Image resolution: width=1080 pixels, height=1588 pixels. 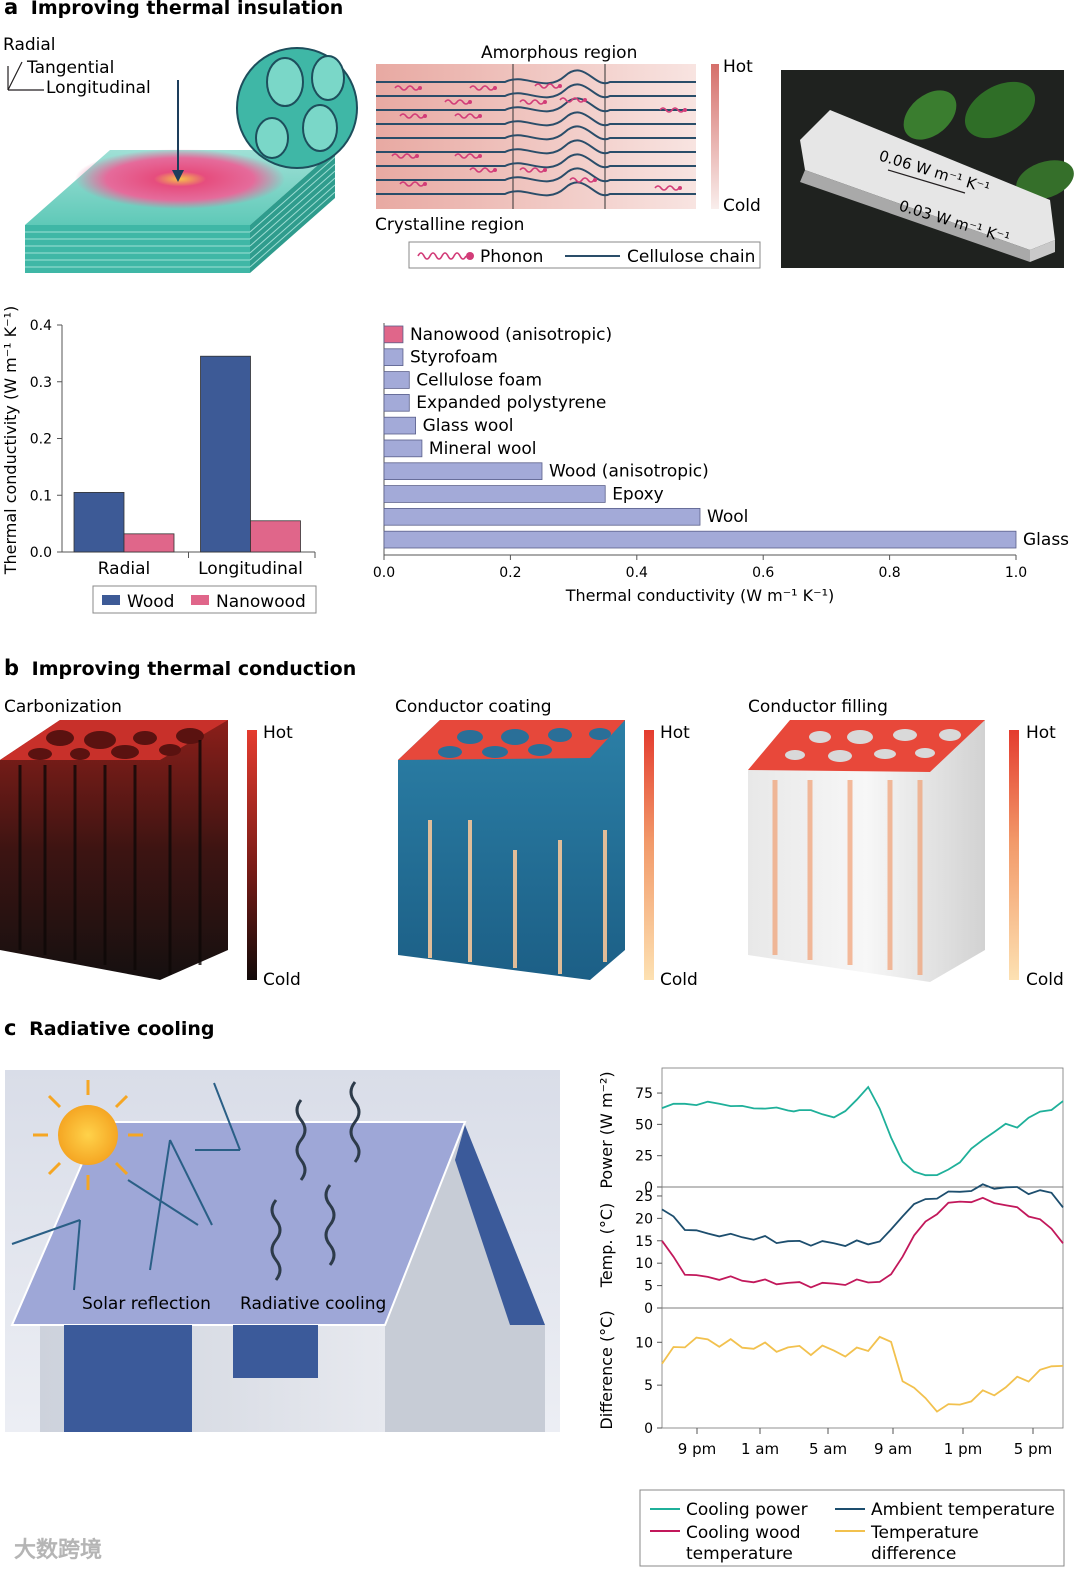 I want to click on hbar-label: Expanded polystyrene, so click(x=511, y=403).